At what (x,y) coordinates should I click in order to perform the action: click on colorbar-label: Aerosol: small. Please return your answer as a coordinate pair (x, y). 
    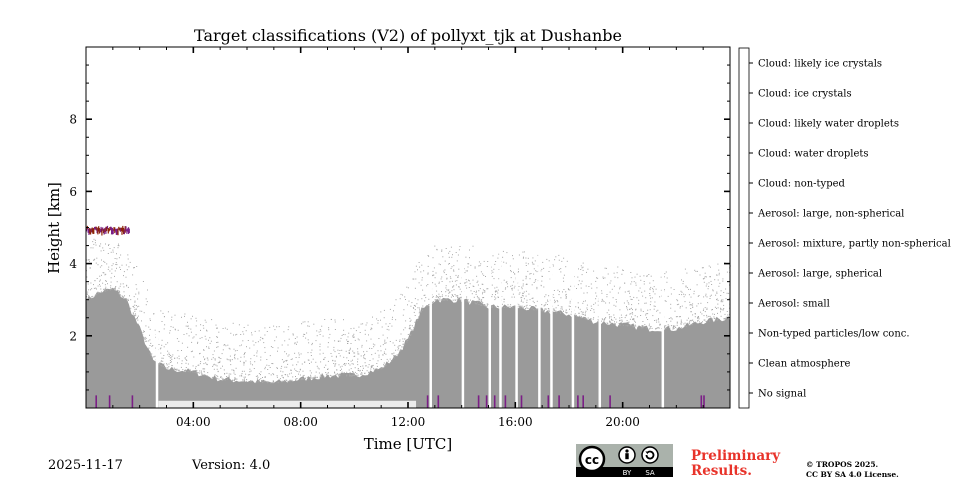
    Looking at the image, I should click on (793, 304).